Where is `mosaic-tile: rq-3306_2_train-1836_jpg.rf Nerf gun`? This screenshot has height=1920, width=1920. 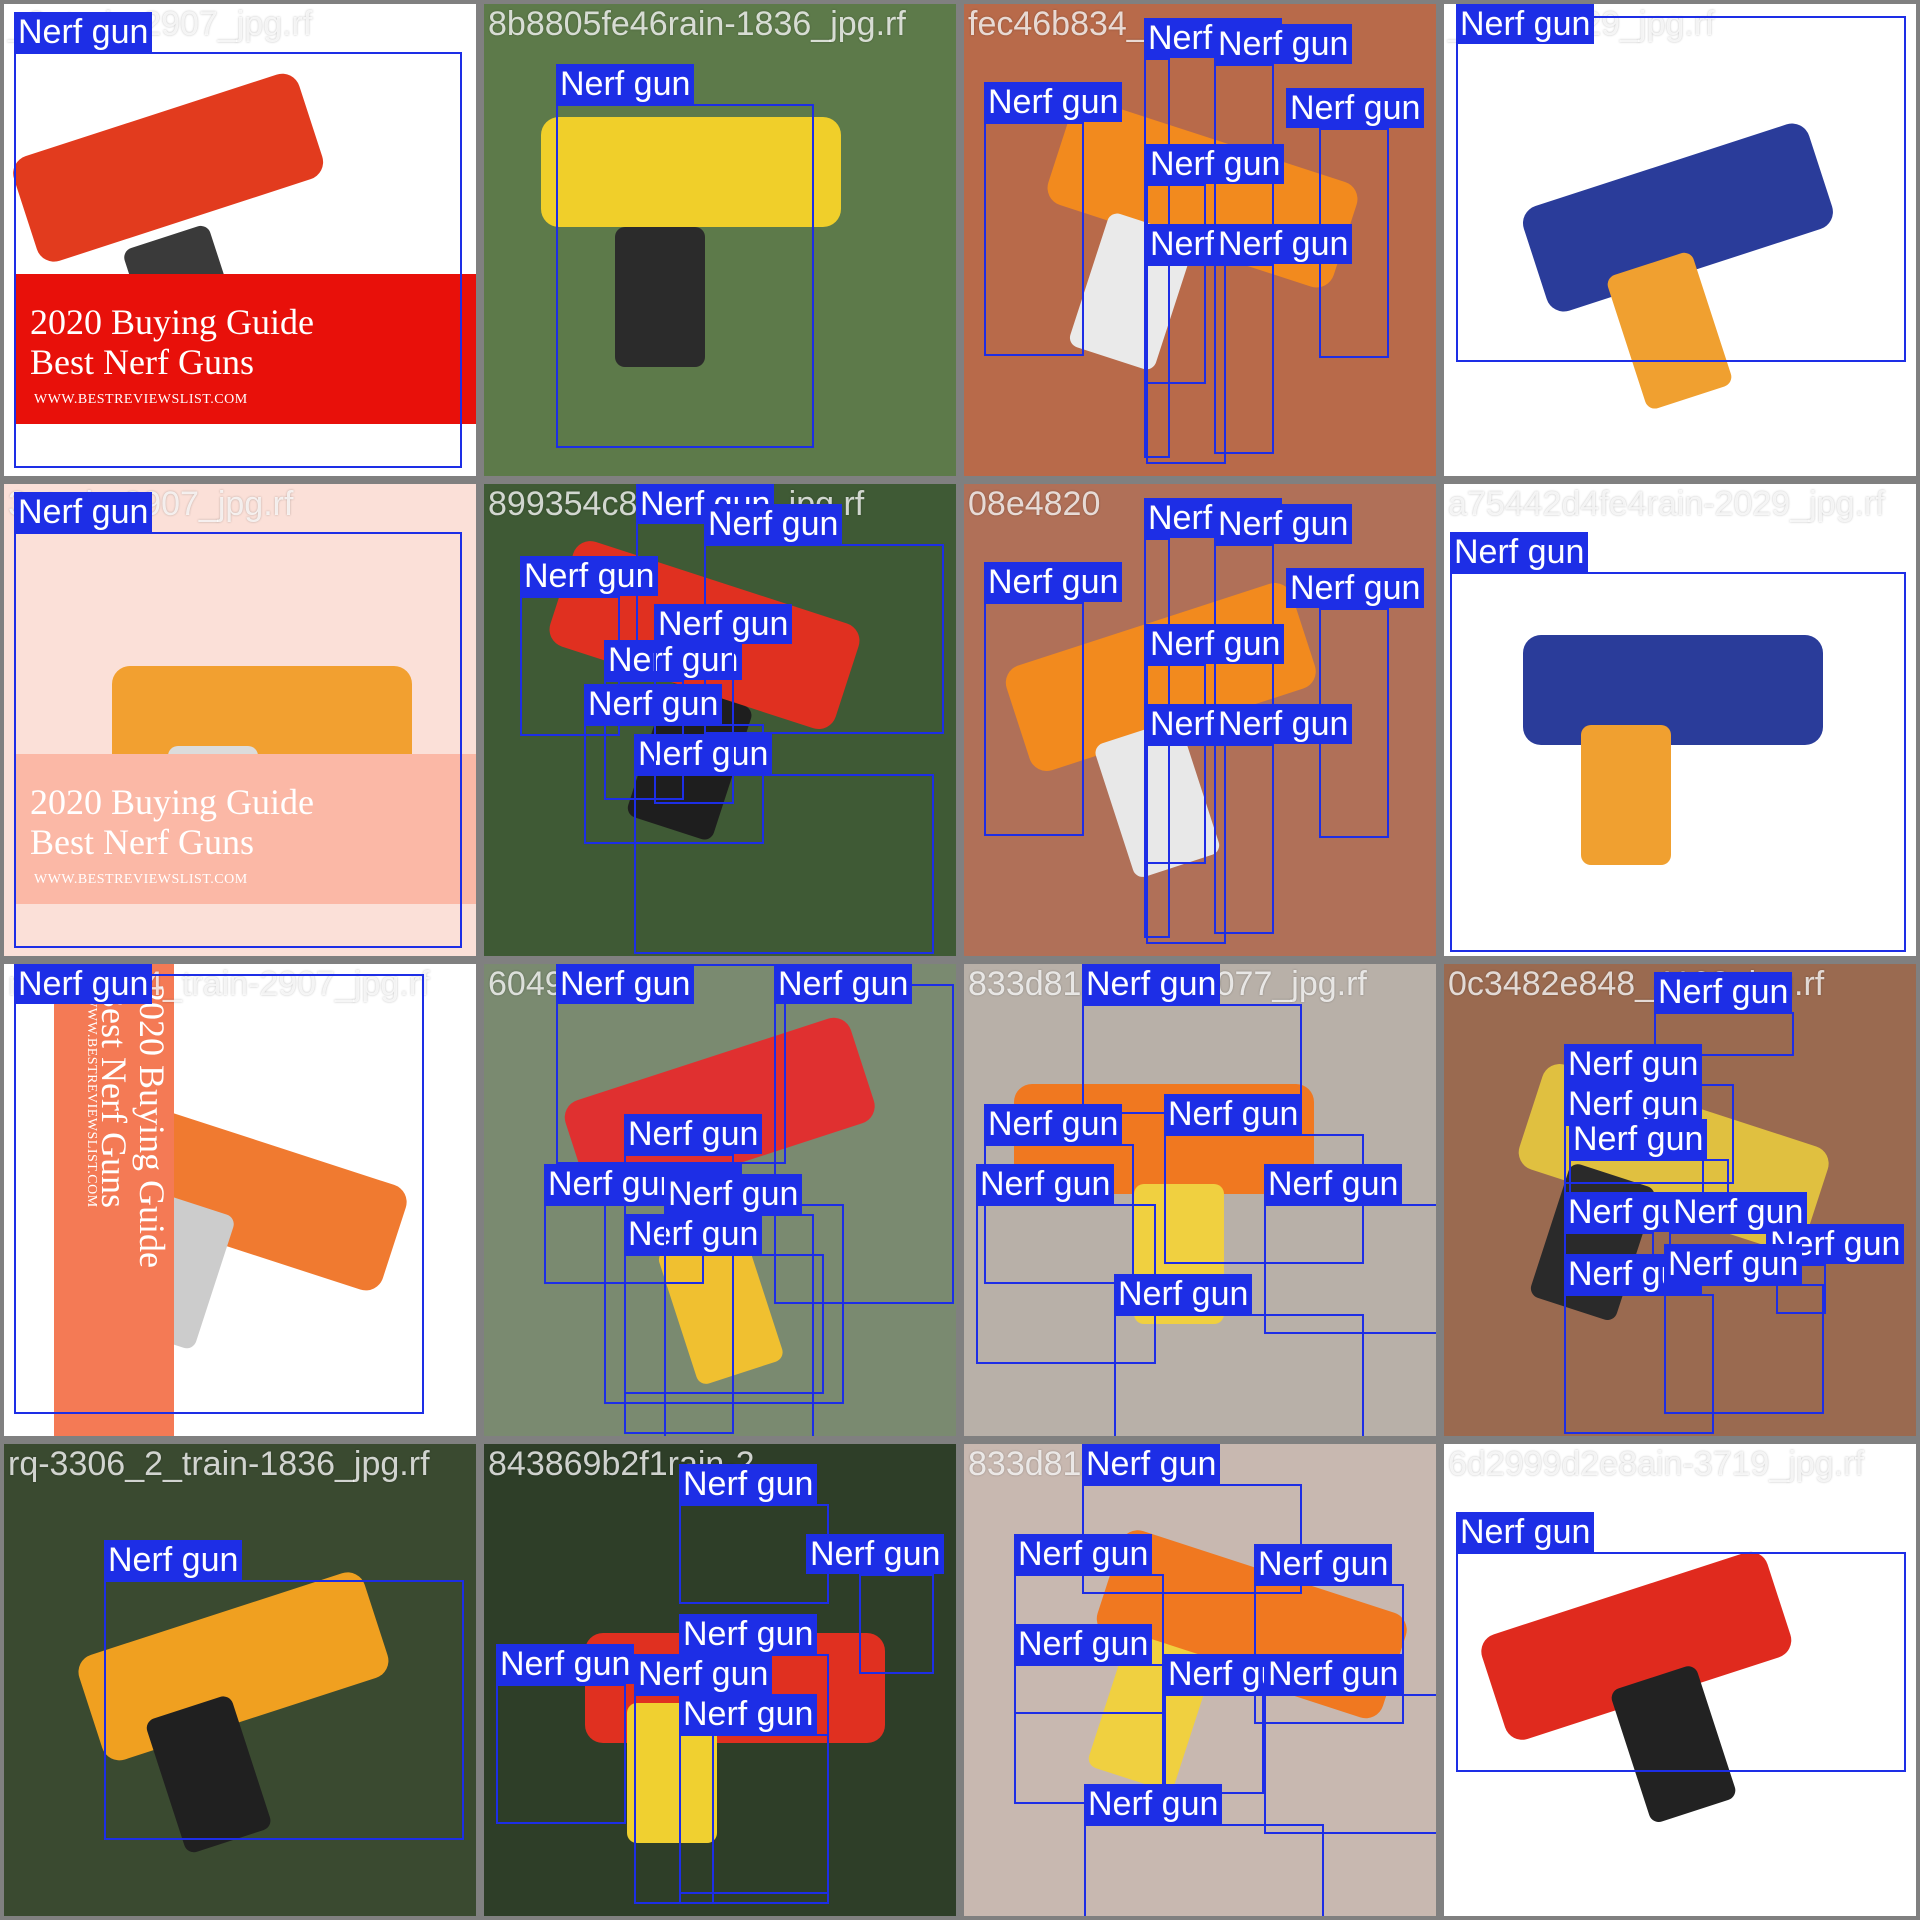 mosaic-tile: rq-3306_2_train-1836_jpg.rf Nerf gun is located at coordinates (240, 1680).